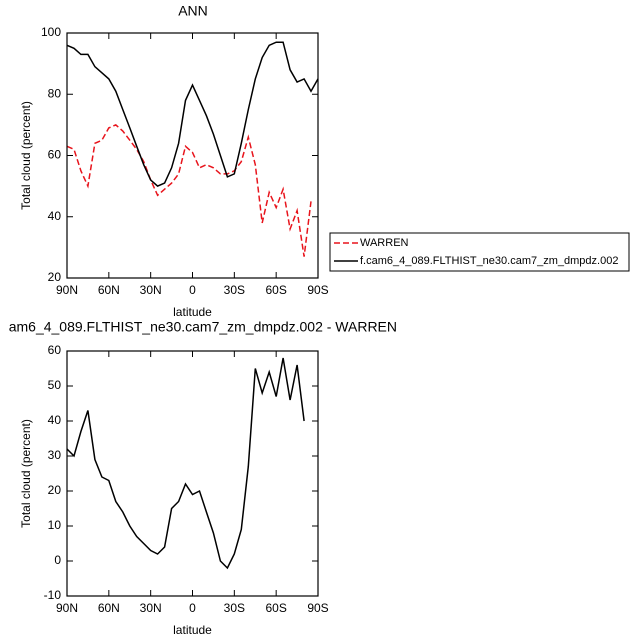 The image size is (632, 641). I want to click on y-tick-label: 80, so click(55, 93).